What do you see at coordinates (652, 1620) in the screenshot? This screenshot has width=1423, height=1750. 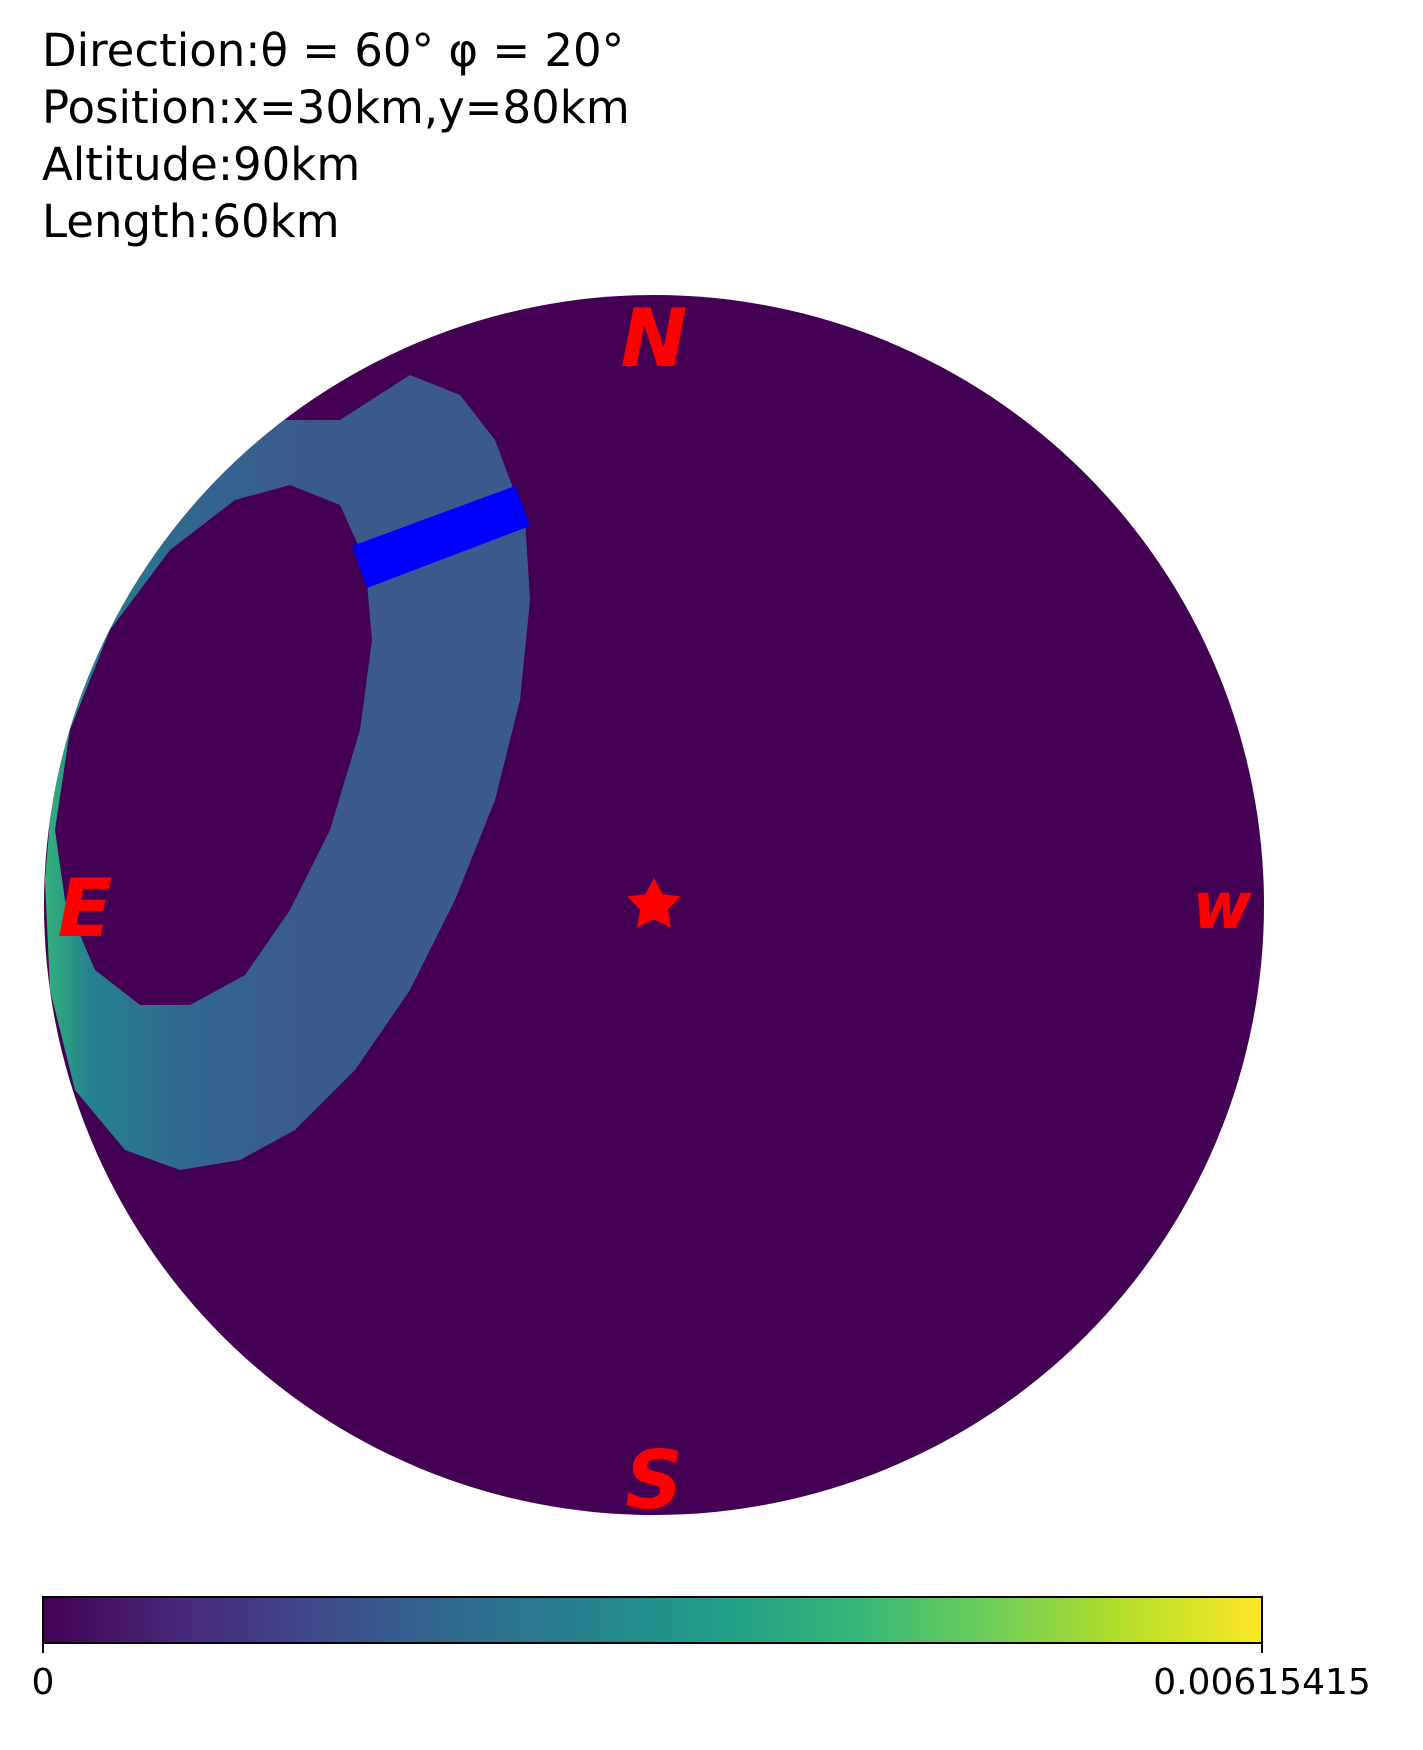 I see `colorbar` at bounding box center [652, 1620].